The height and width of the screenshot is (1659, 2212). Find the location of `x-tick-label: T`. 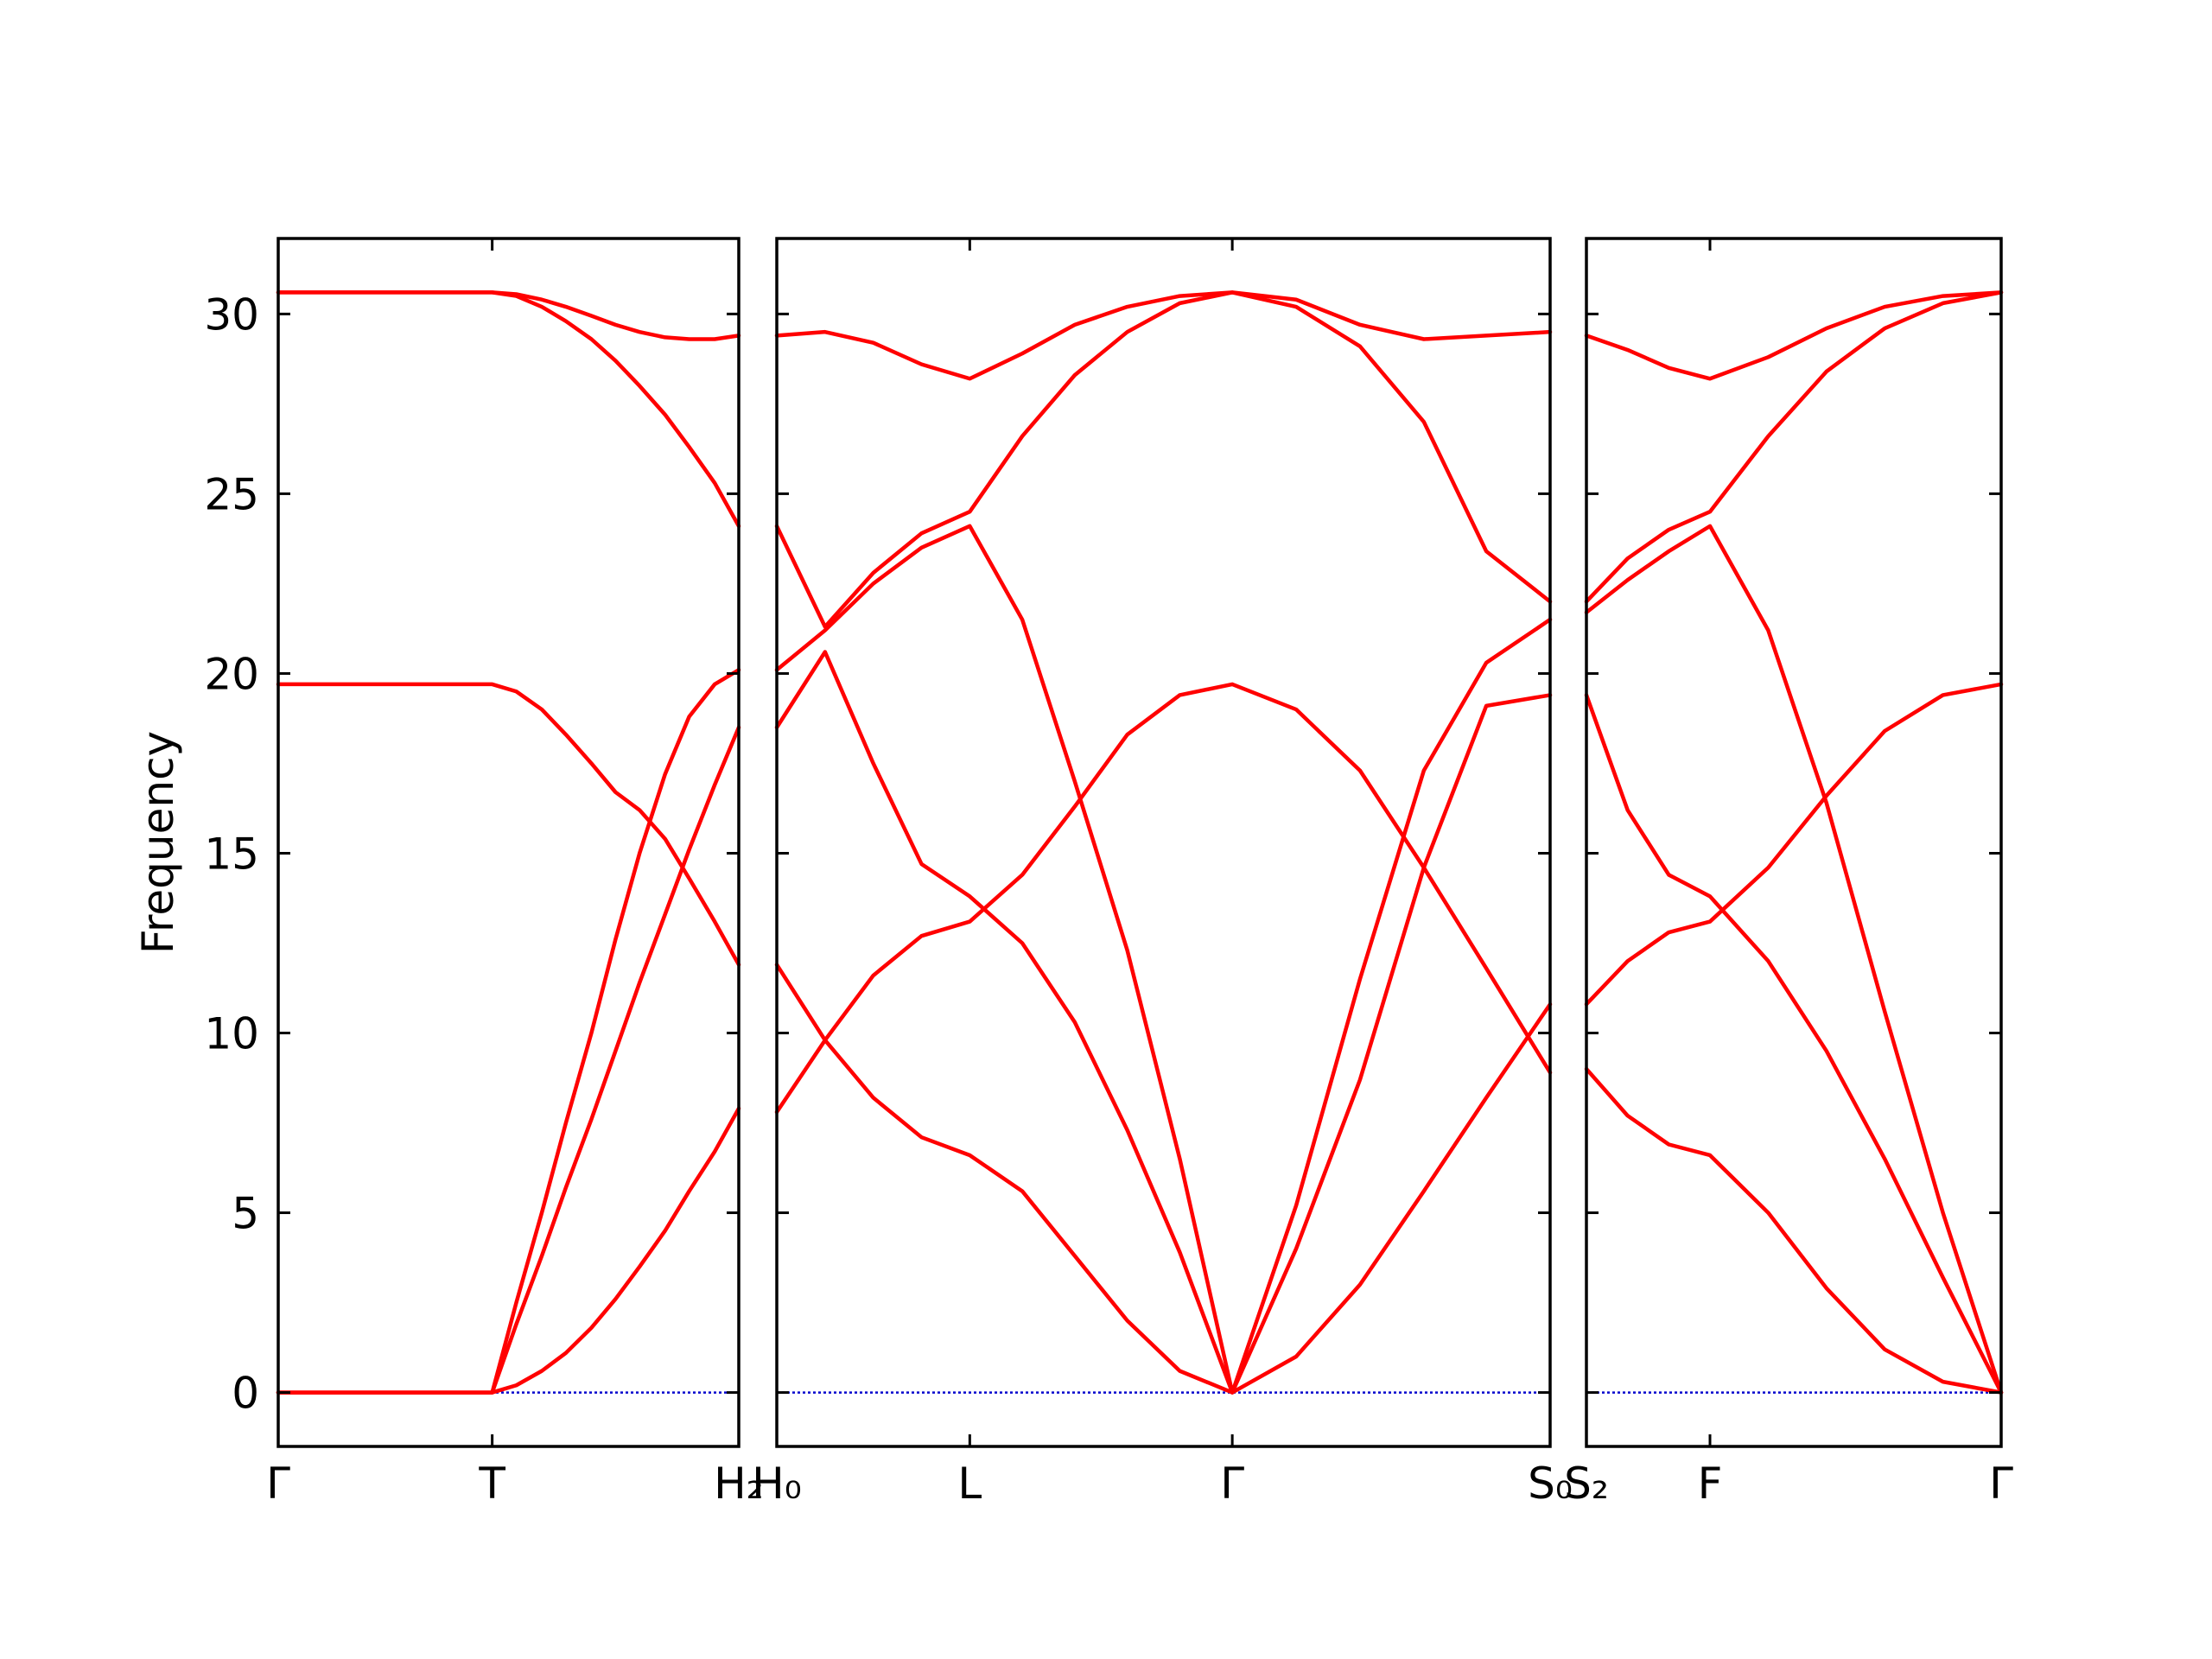

x-tick-label: T is located at coordinates (491, 1484).